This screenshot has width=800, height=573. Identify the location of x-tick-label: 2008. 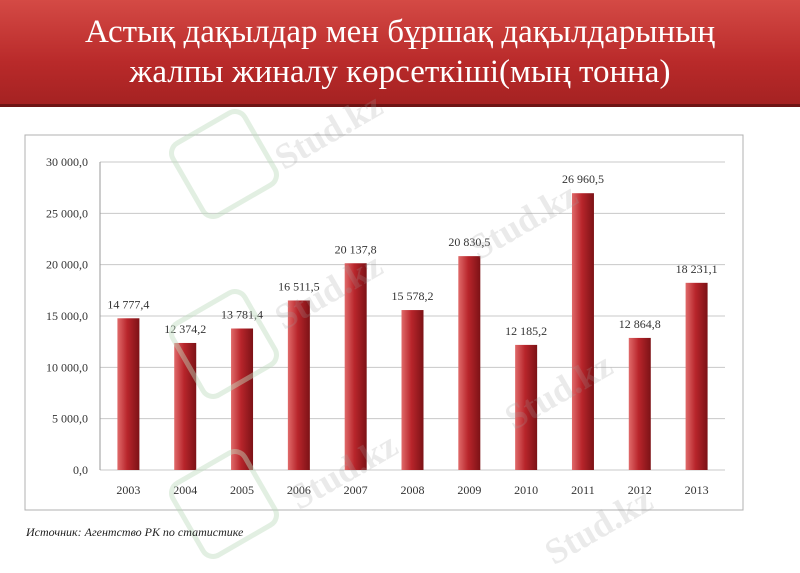
(413, 490).